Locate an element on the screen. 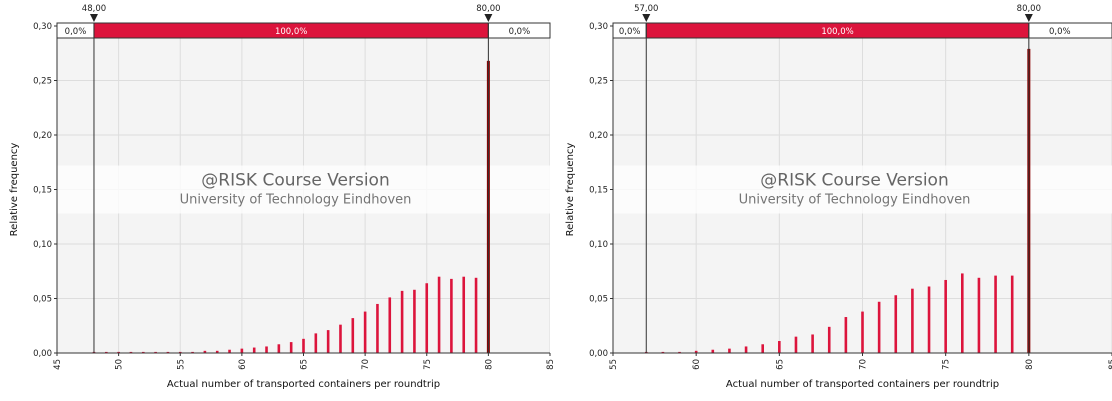 This screenshot has height=401, width=1112. x-tick-label: 75 is located at coordinates (947, 364).